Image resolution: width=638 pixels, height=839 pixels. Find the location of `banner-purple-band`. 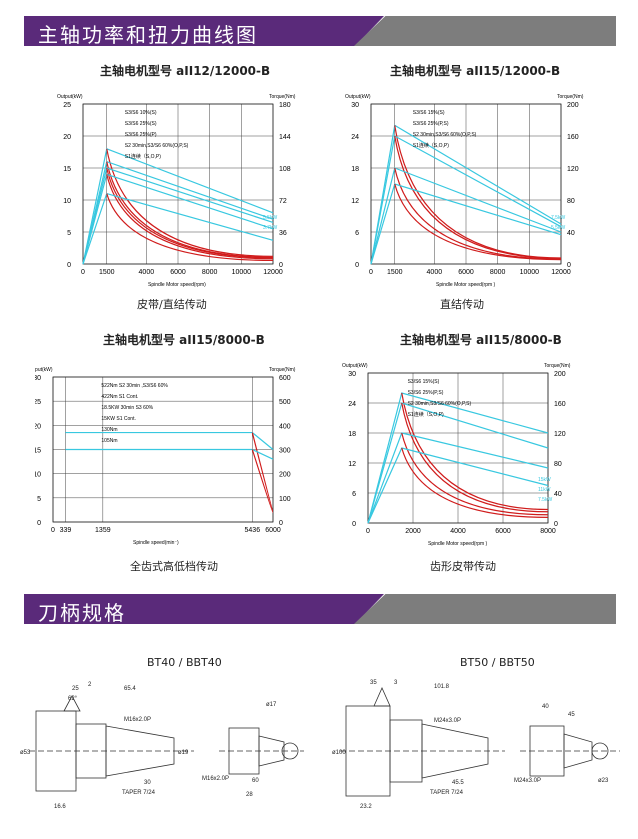

banner-purple-band is located at coordinates (204, 31).